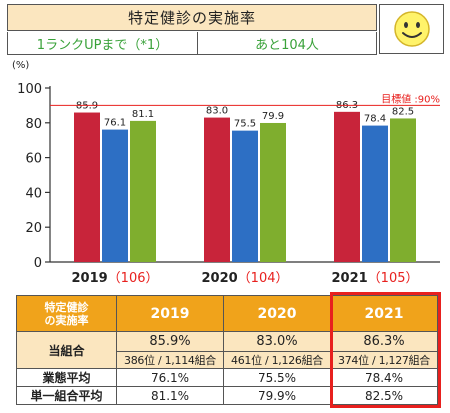  What do you see at coordinates (403, 111) in the screenshot?
I see `data-label: 82.5` at bounding box center [403, 111].